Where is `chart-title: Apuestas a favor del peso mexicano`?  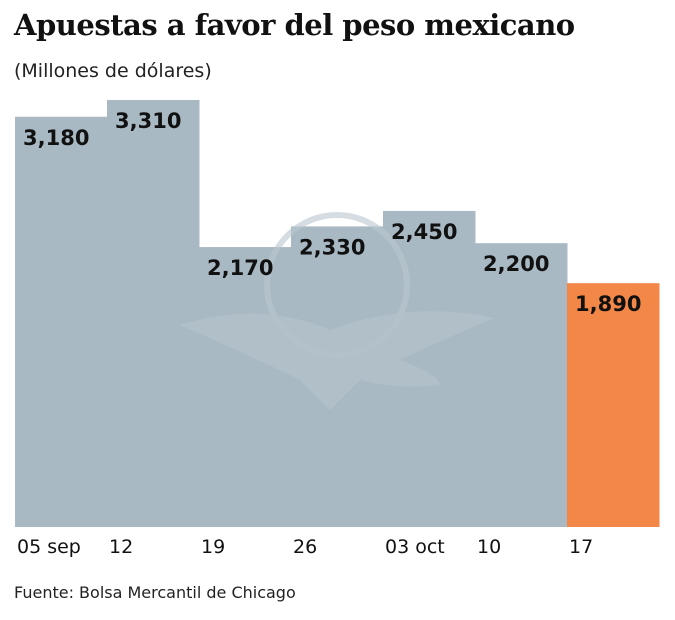
chart-title: Apuestas a favor del peso mexicano is located at coordinates (294, 25).